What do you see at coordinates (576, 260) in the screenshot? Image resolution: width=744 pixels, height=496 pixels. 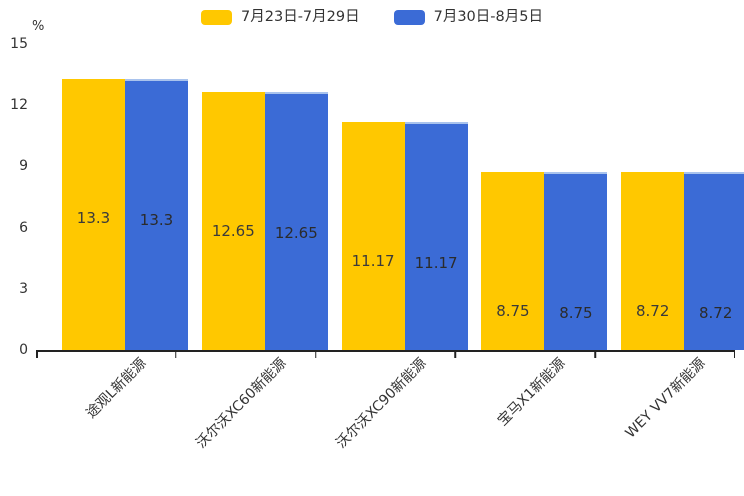 I see `bar-series-1: 8.75` at bounding box center [576, 260].